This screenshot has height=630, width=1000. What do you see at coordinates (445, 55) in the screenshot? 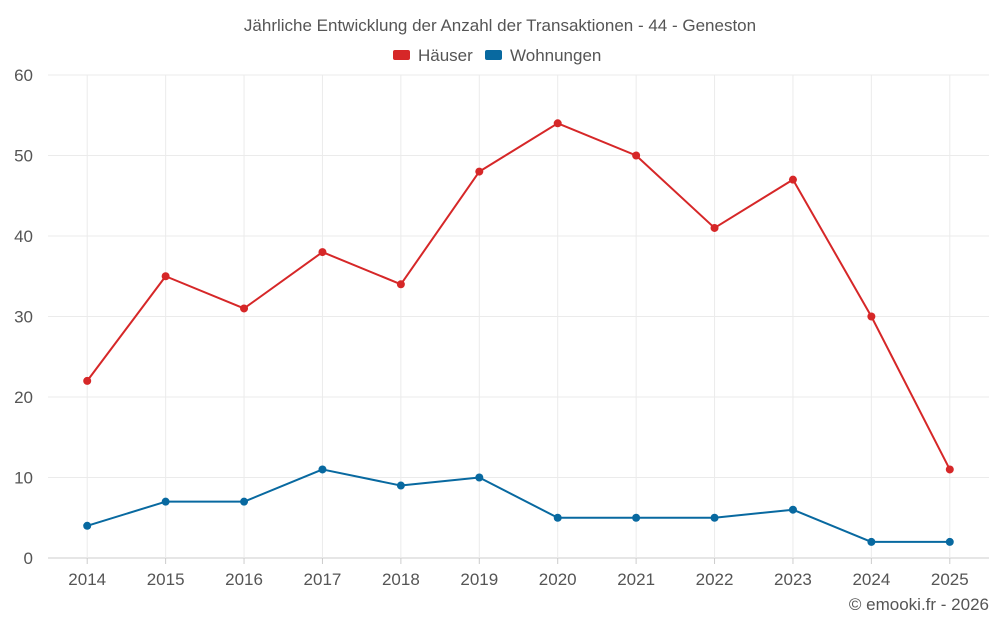
I see `legend-label-haeuser: Häuser` at bounding box center [445, 55].